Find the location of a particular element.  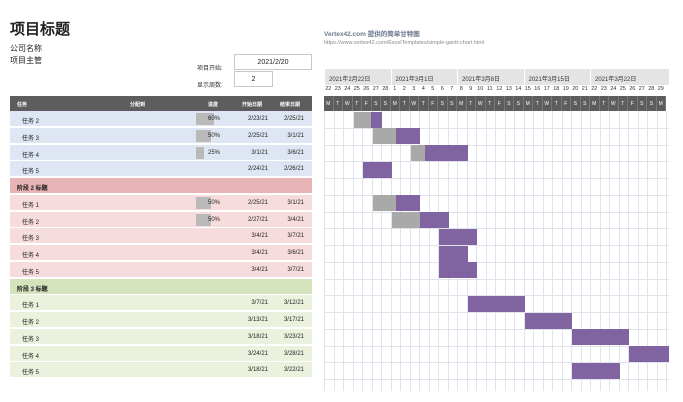

header-task: 任务 is located at coordinates (22, 105).